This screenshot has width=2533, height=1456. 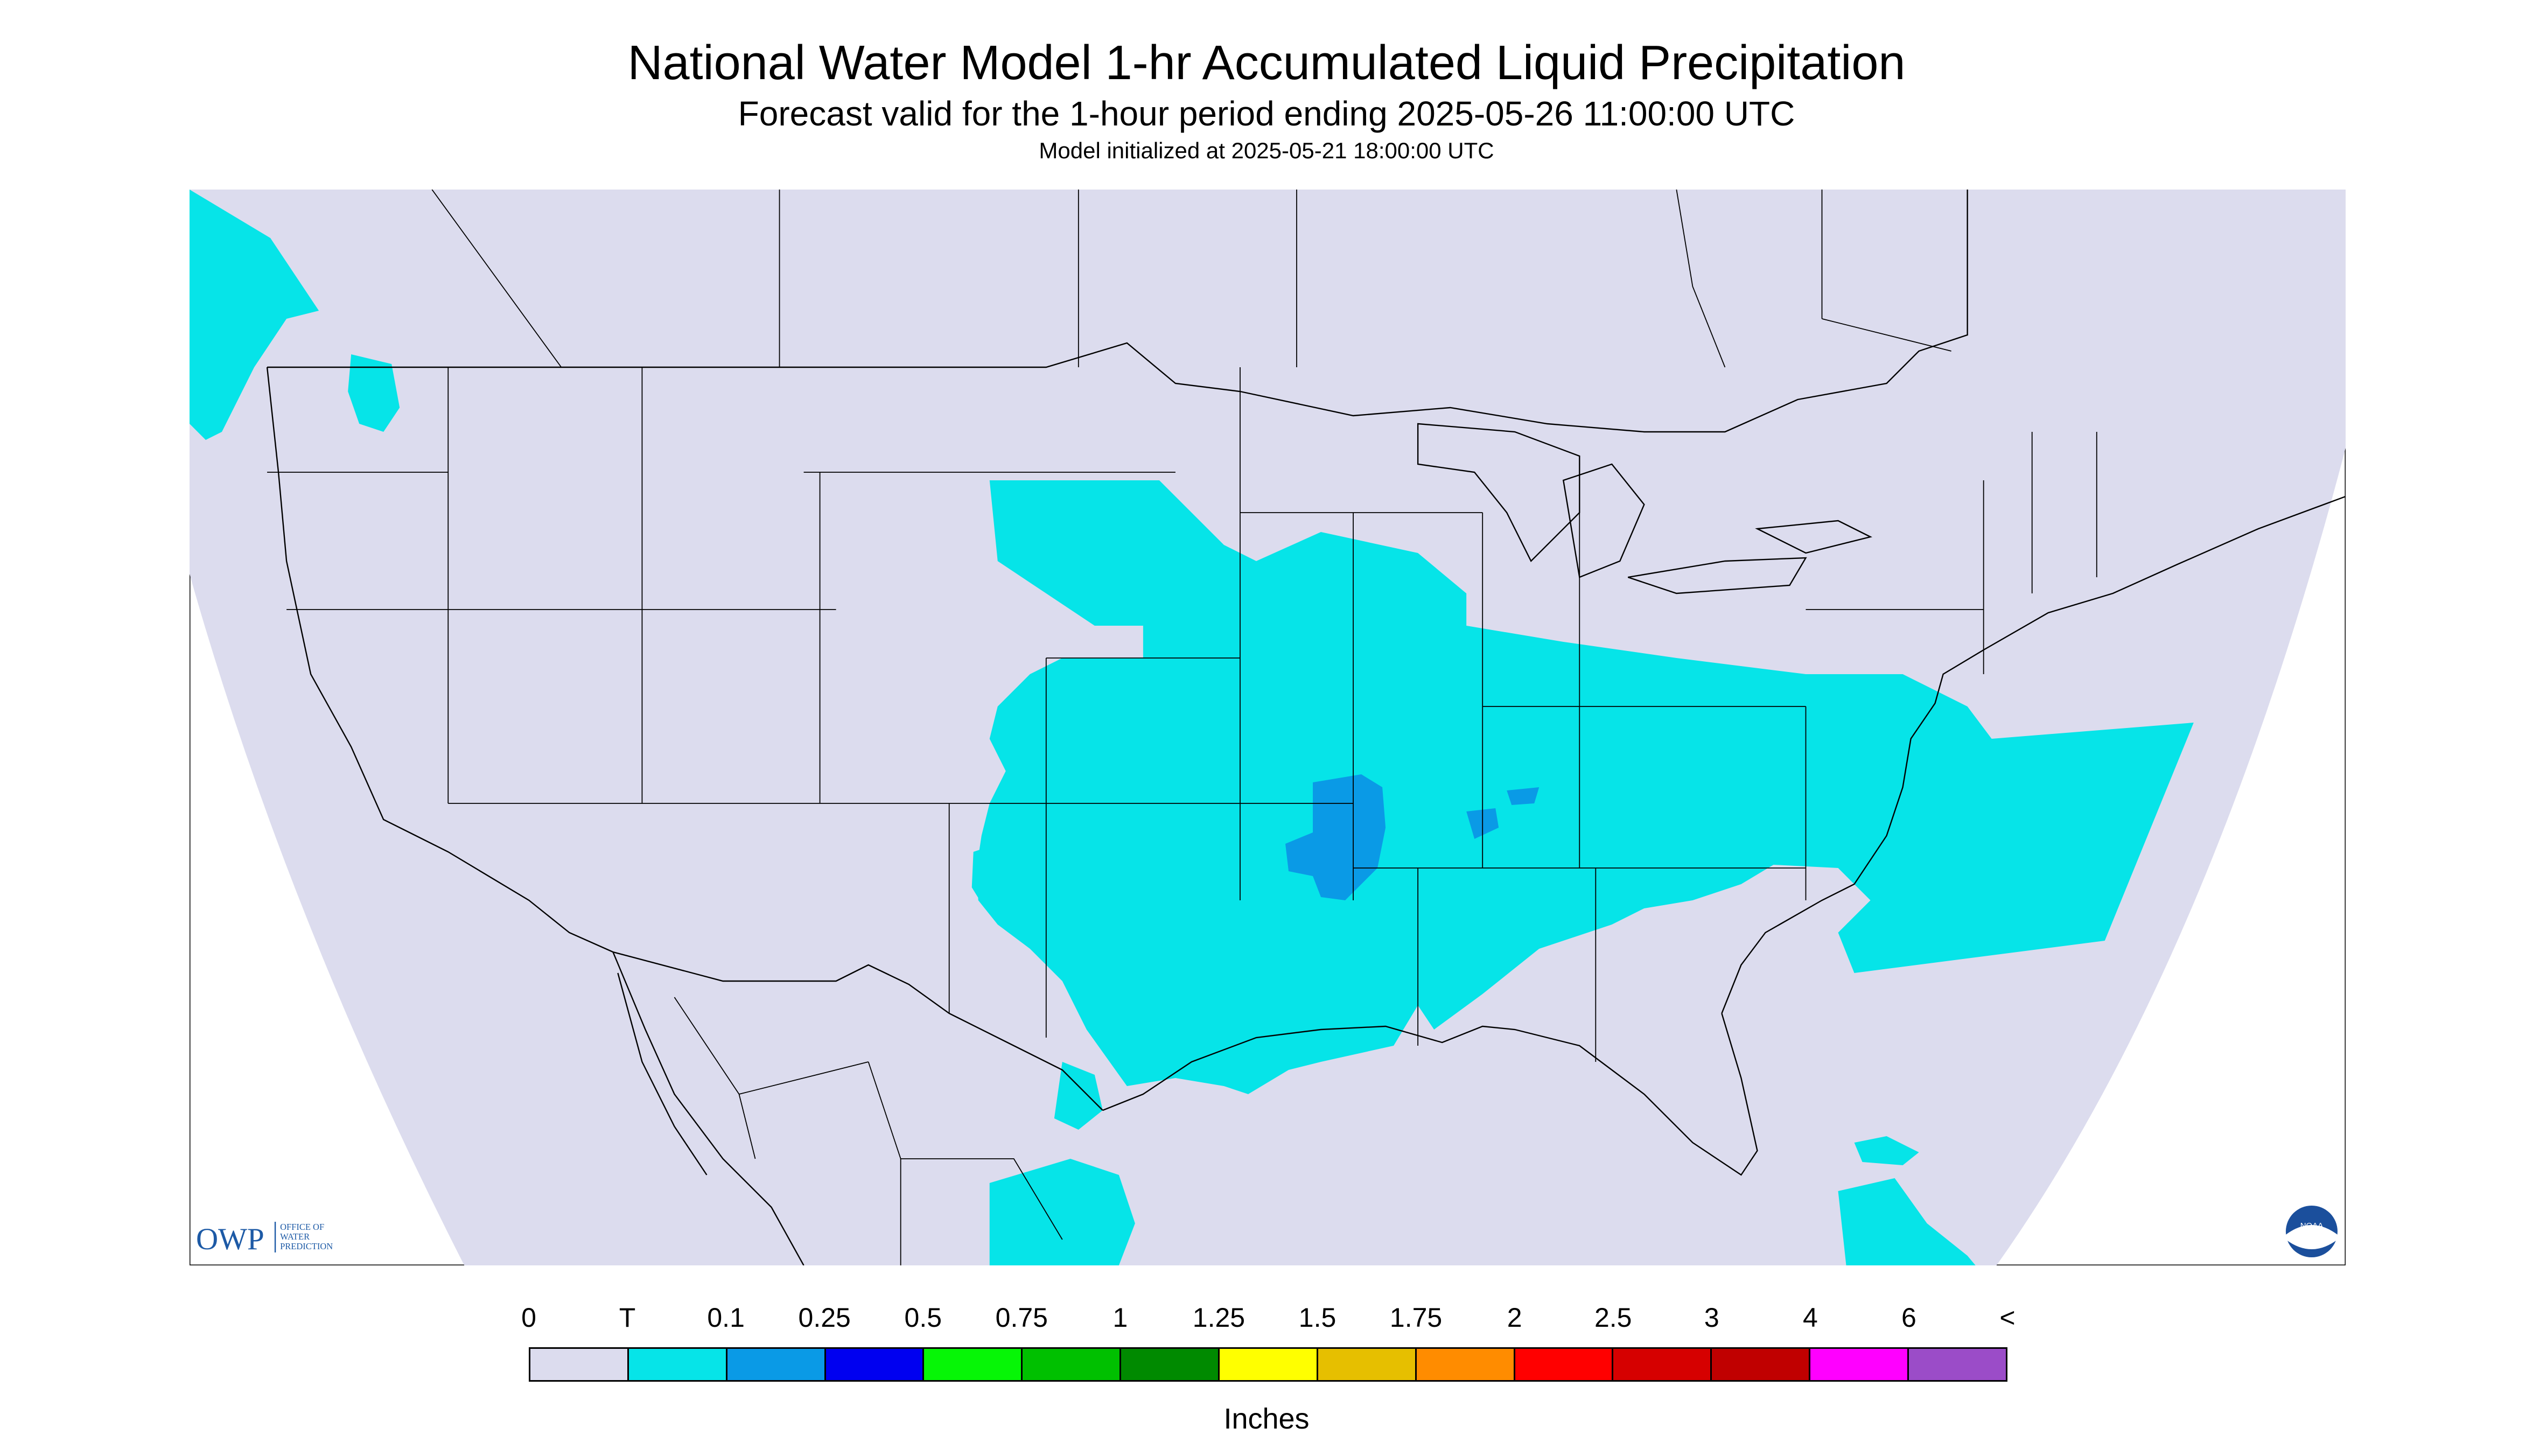 I want to click on noaa-logo-text: NOAA, so click(x=2312, y=1225).